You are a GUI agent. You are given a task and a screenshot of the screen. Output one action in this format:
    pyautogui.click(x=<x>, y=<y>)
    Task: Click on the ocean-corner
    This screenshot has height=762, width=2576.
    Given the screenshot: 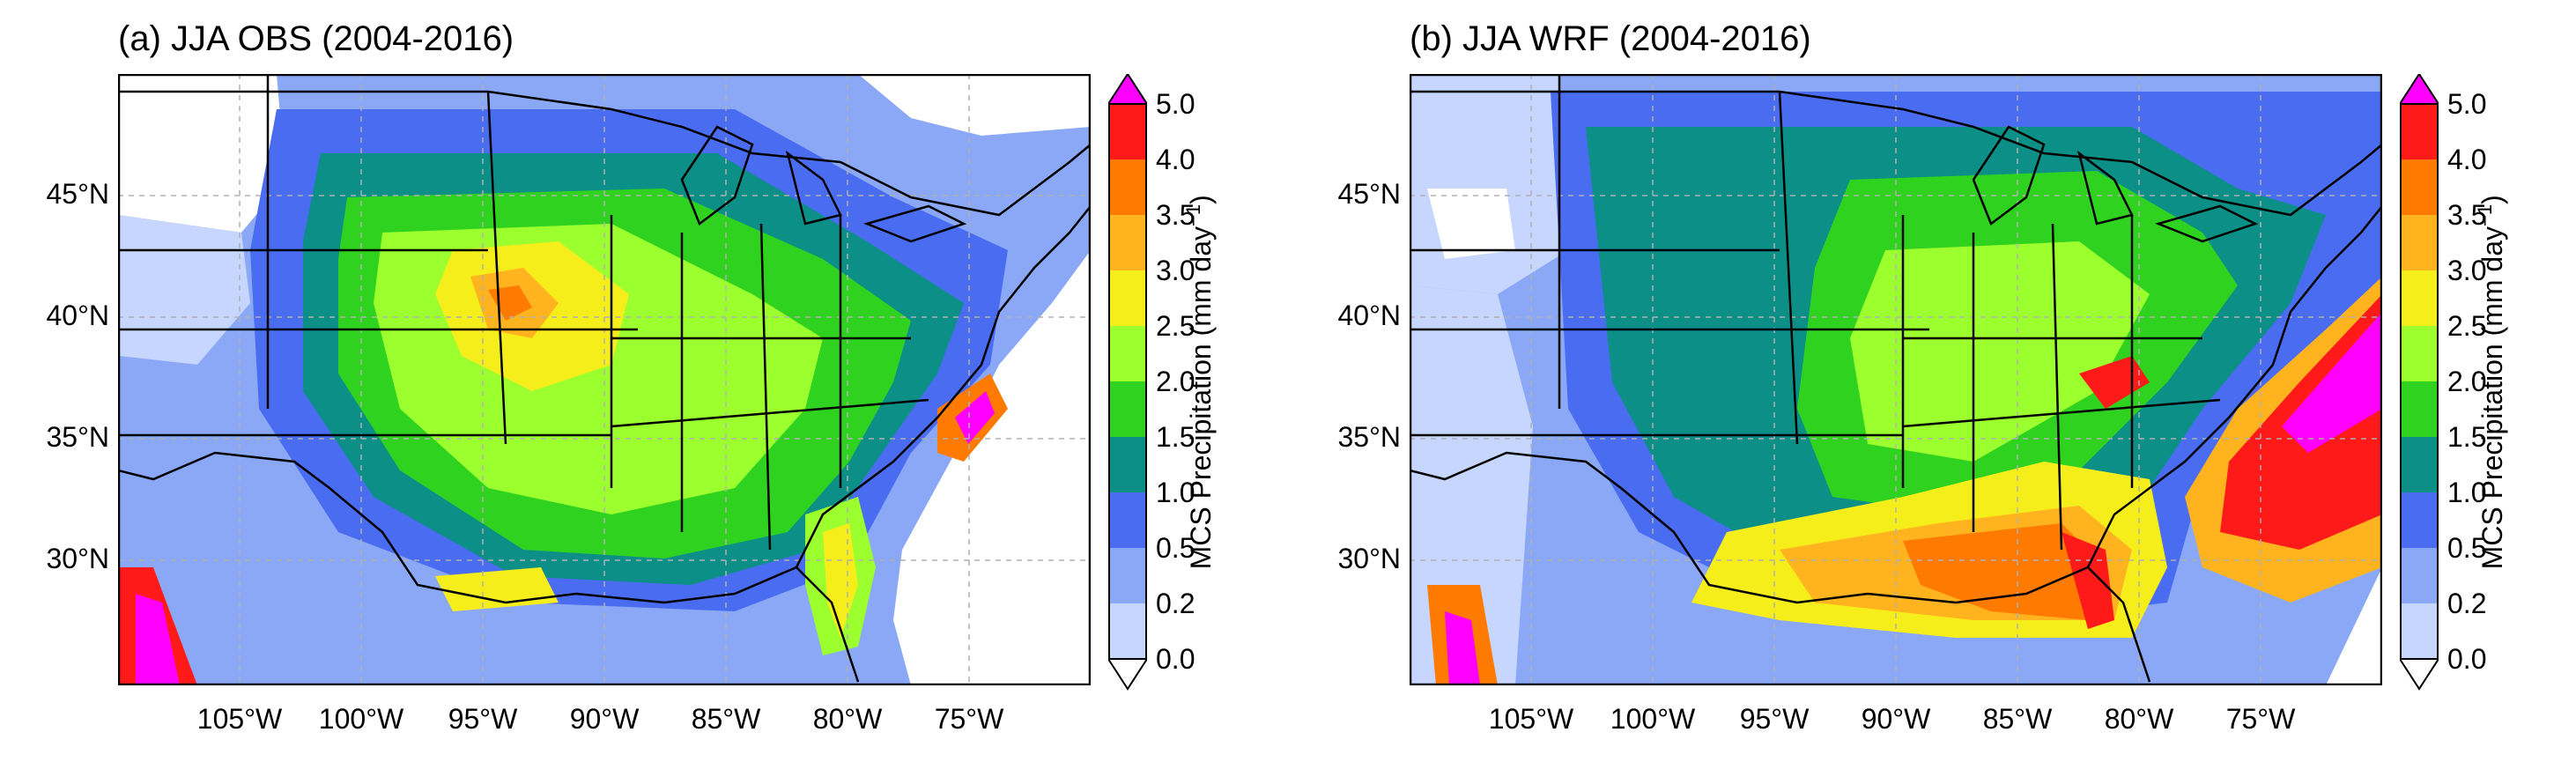 What is the action you would take?
    pyautogui.click(x=2354, y=626)
    